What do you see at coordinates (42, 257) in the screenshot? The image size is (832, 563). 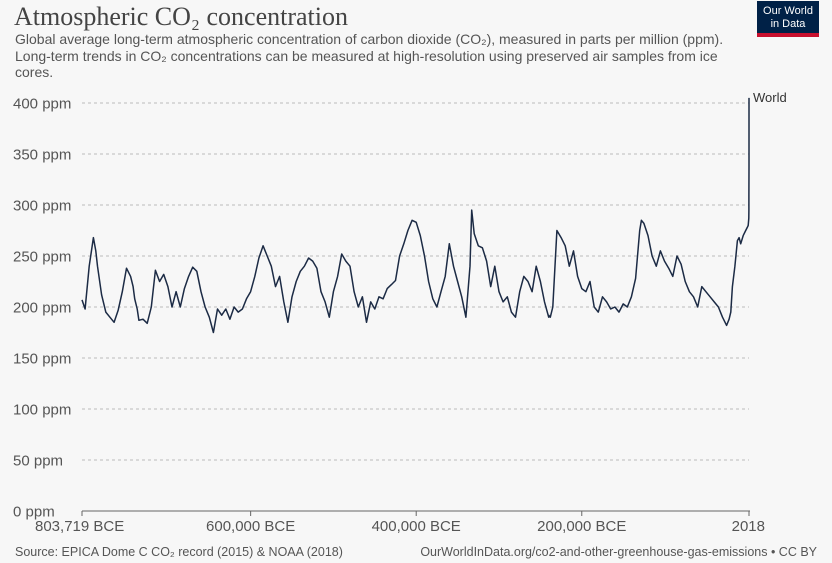 I see `y-tick-label: 250 ppm` at bounding box center [42, 257].